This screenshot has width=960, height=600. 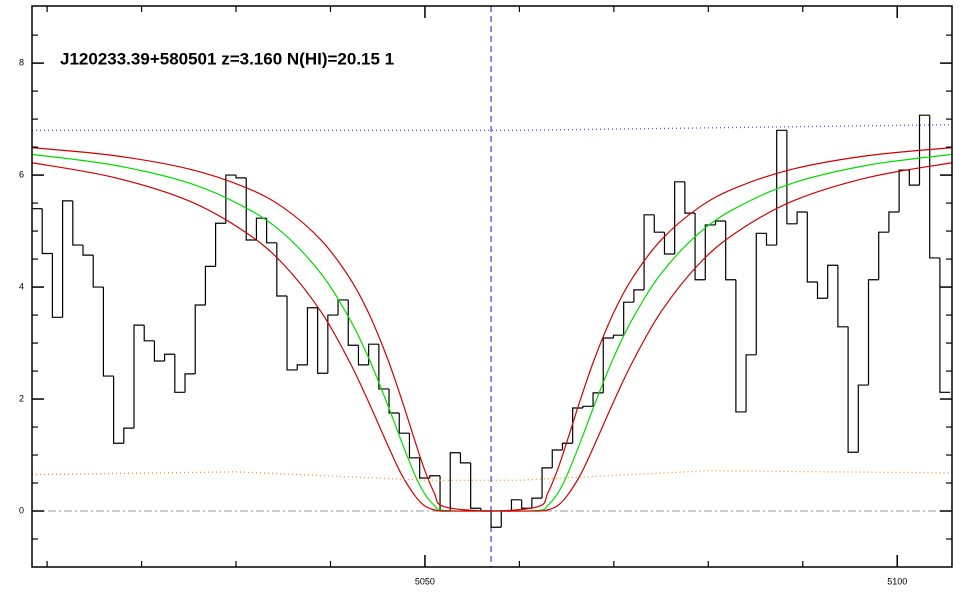 I want to click on y-tick-label: 4, so click(x=21, y=286).